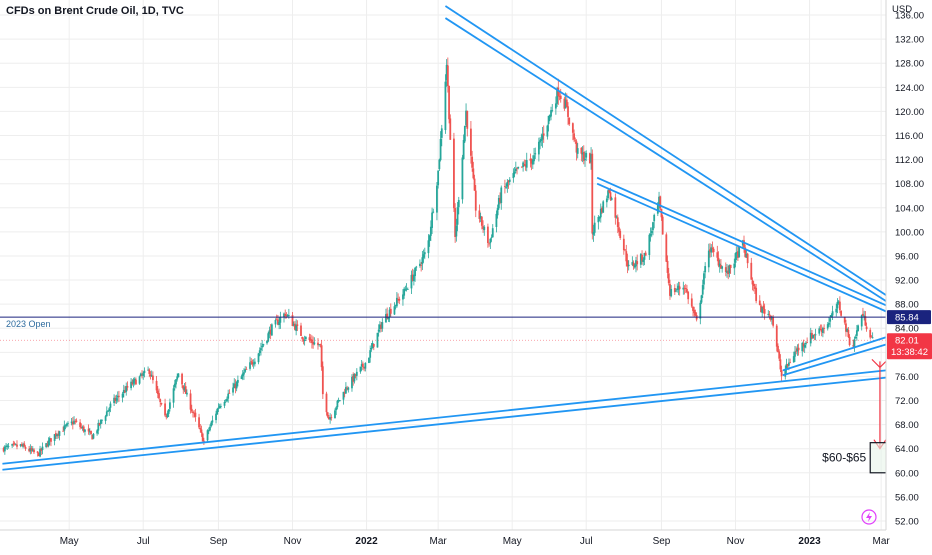  Describe the element at coordinates (907, 425) in the screenshot. I see `y-tick-label: 68.00` at that location.